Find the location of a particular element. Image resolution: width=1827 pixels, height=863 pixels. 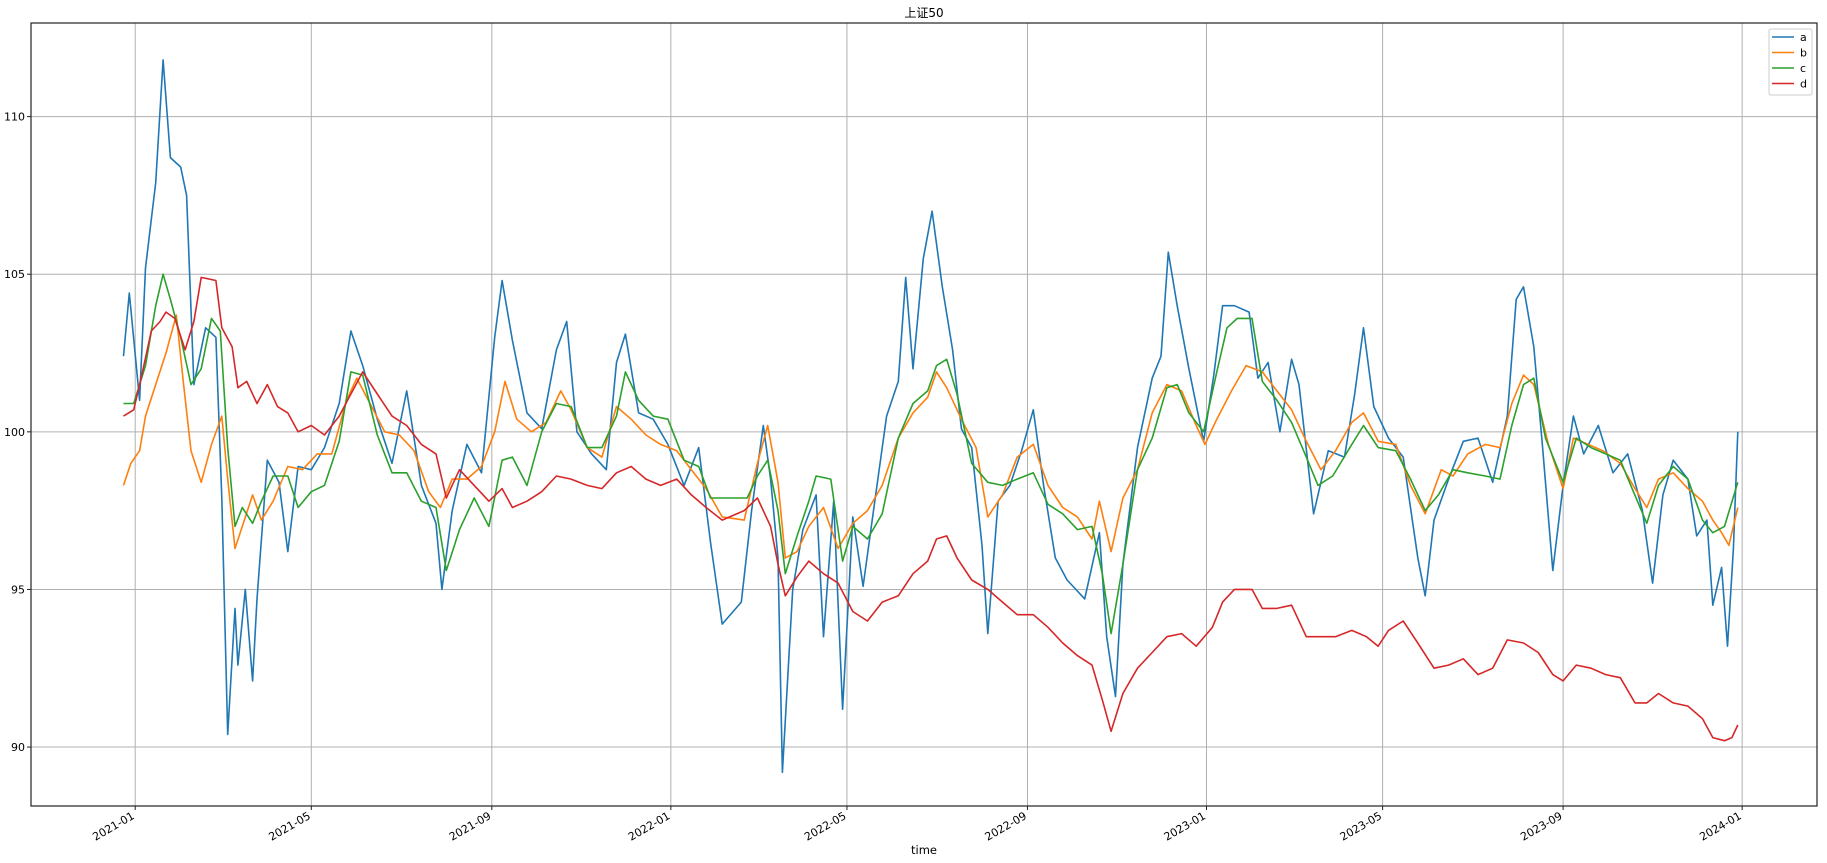

legend-box is located at coordinates (1790, 62).